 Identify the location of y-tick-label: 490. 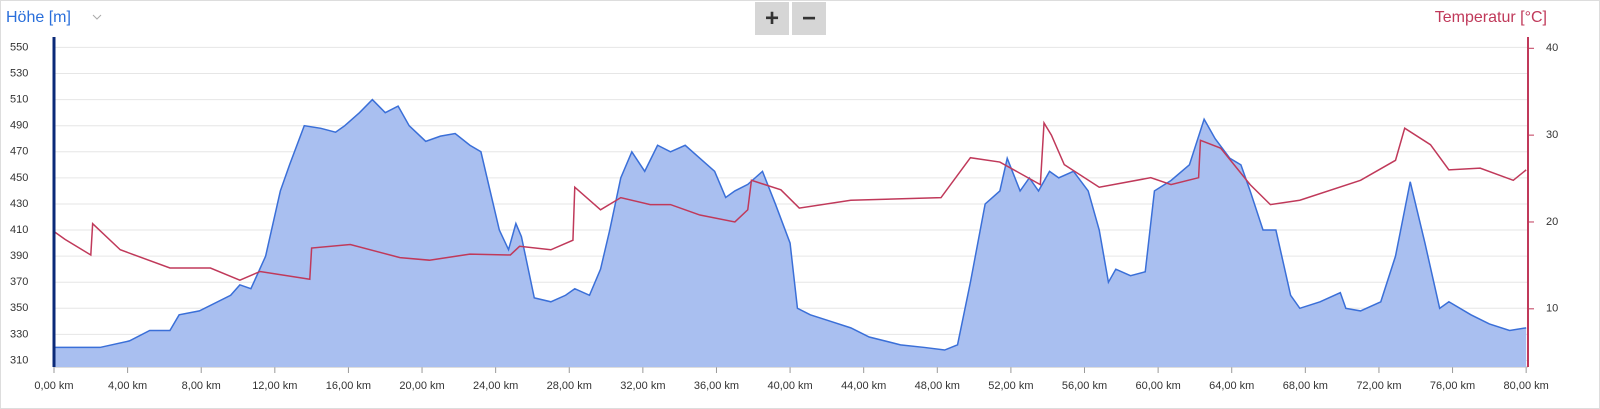
(19, 126).